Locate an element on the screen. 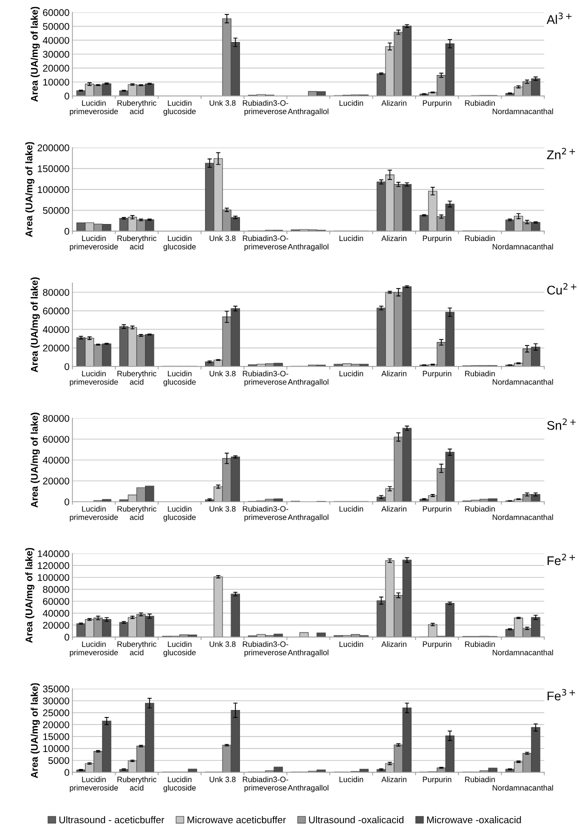 The width and height of the screenshot is (579, 826). y-tick-label: 140000 is located at coordinates (54, 554).